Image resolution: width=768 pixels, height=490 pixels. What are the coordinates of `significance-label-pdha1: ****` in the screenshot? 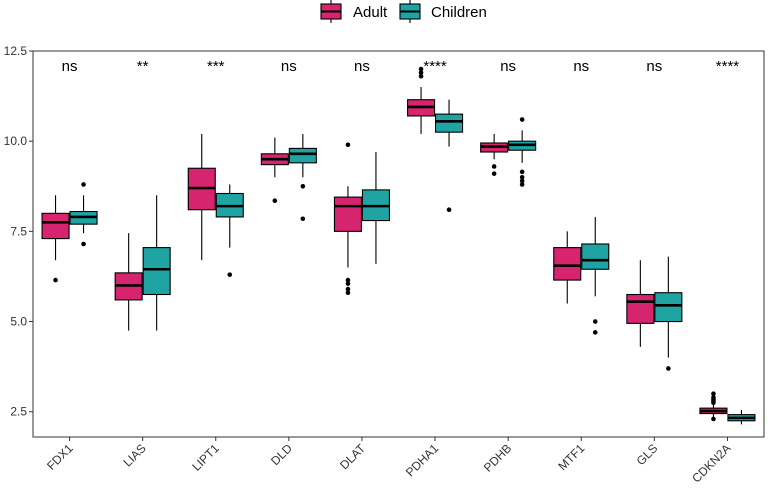 It's located at (435, 66).